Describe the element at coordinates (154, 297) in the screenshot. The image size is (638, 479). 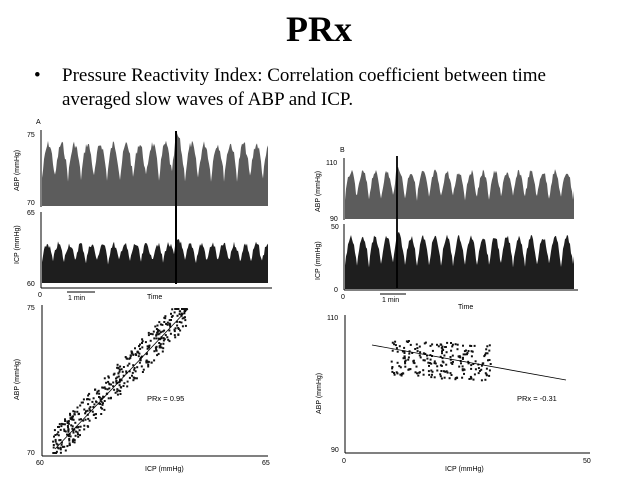
I see `panel-a-time-label: Time` at that location.